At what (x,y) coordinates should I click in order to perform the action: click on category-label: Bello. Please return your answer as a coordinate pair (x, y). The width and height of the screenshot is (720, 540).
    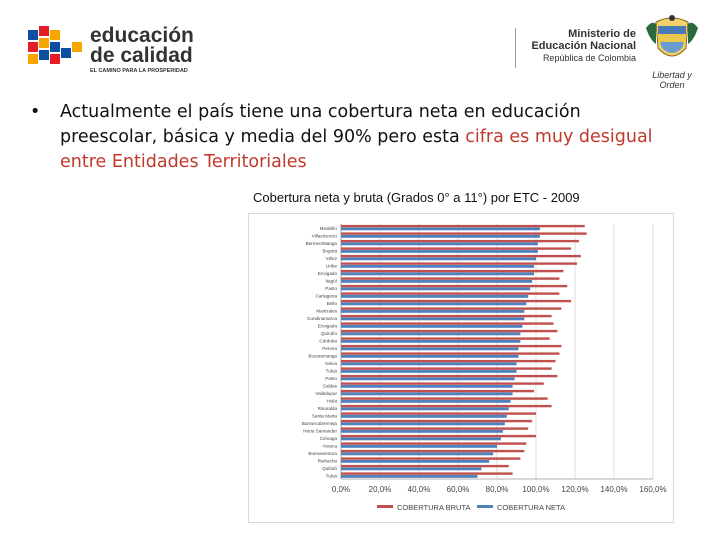
    Looking at the image, I should click on (332, 303).